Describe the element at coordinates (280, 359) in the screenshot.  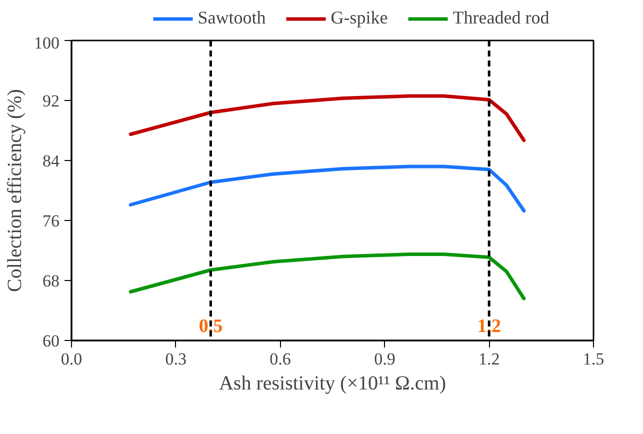
I see `x-tick-label: 0.6` at that location.